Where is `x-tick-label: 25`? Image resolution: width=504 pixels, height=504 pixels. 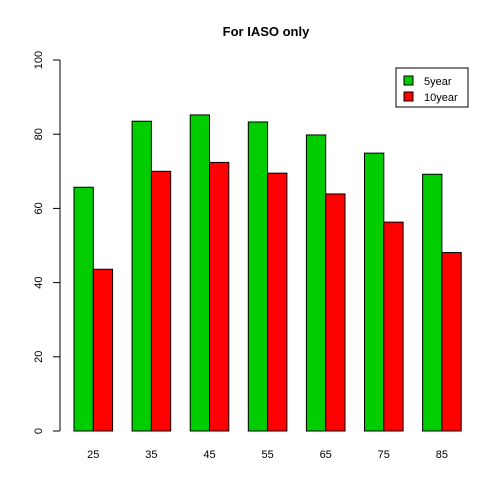
x-tick-label: 25 is located at coordinates (93, 455).